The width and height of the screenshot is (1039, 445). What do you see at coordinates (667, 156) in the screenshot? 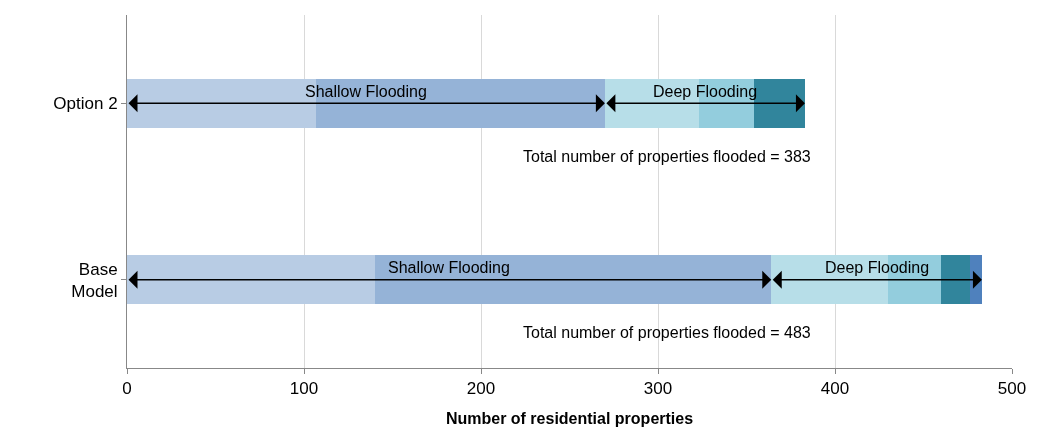
I see `annotation: Total number of properties flooded = 383` at bounding box center [667, 156].